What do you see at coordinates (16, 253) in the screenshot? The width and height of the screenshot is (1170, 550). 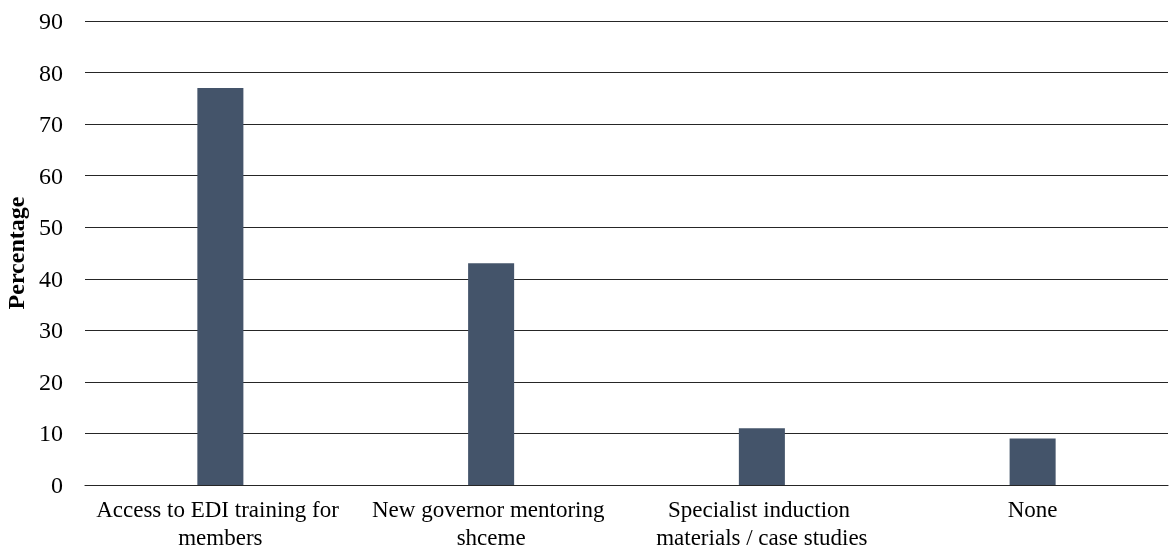 I see `y-axis-title: Percentage` at bounding box center [16, 253].